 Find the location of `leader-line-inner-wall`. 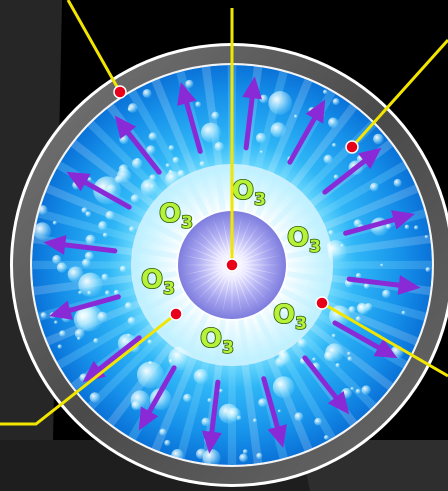

leader-line-inner-wall is located at coordinates (88, 369).